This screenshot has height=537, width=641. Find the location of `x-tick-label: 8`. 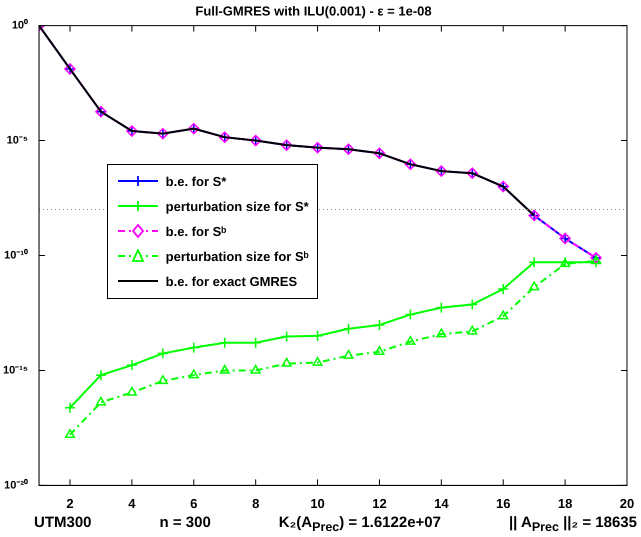

x-tick-label: 8 is located at coordinates (256, 503).